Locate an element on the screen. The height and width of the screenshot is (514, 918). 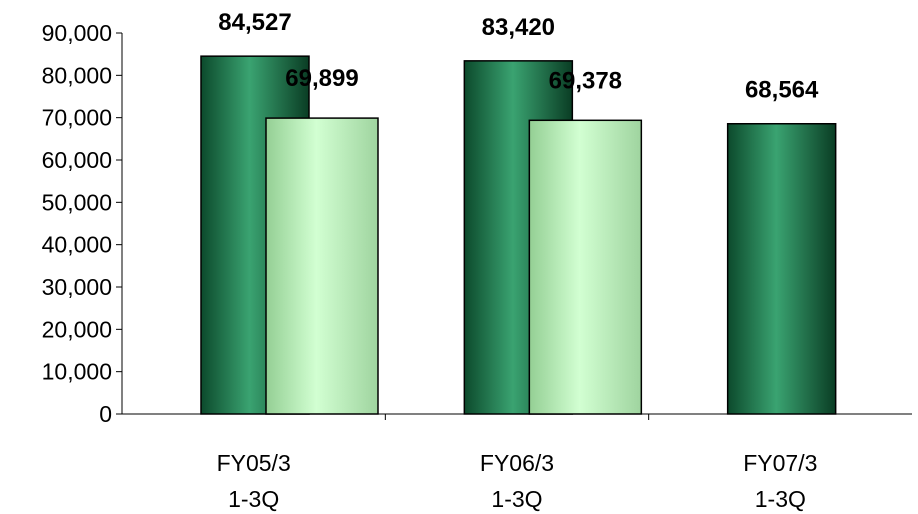
data-label: 68,564 is located at coordinates (782, 90).